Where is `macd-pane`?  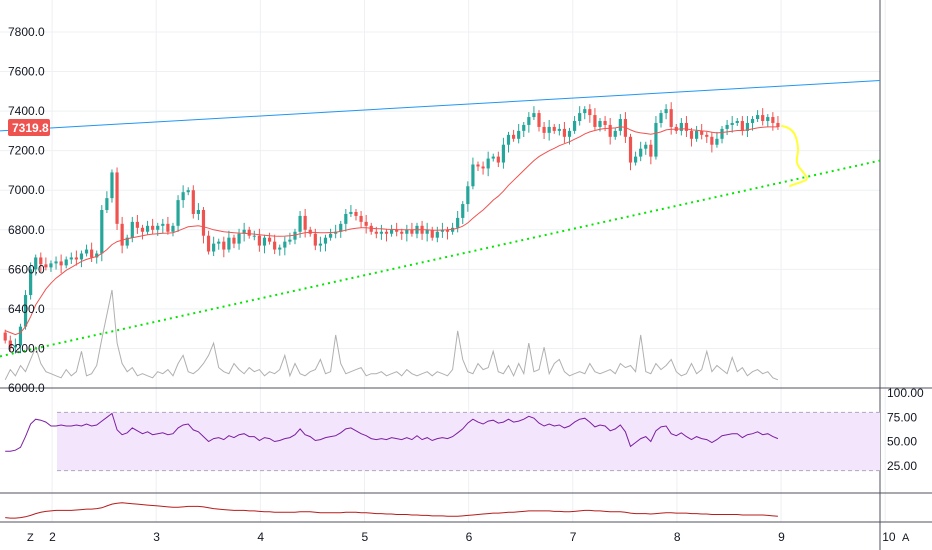 macd-pane is located at coordinates (391, 510).